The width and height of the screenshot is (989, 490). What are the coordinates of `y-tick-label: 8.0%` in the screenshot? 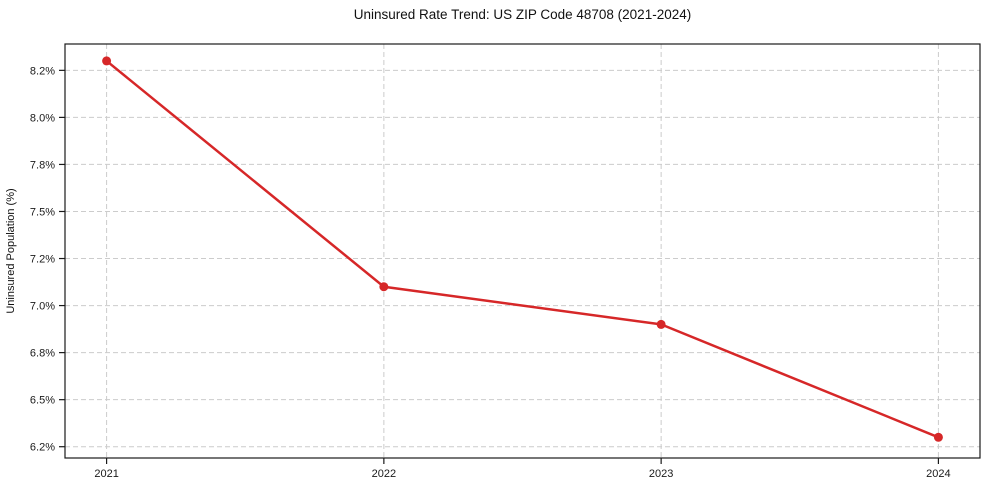 It's located at (42, 118).